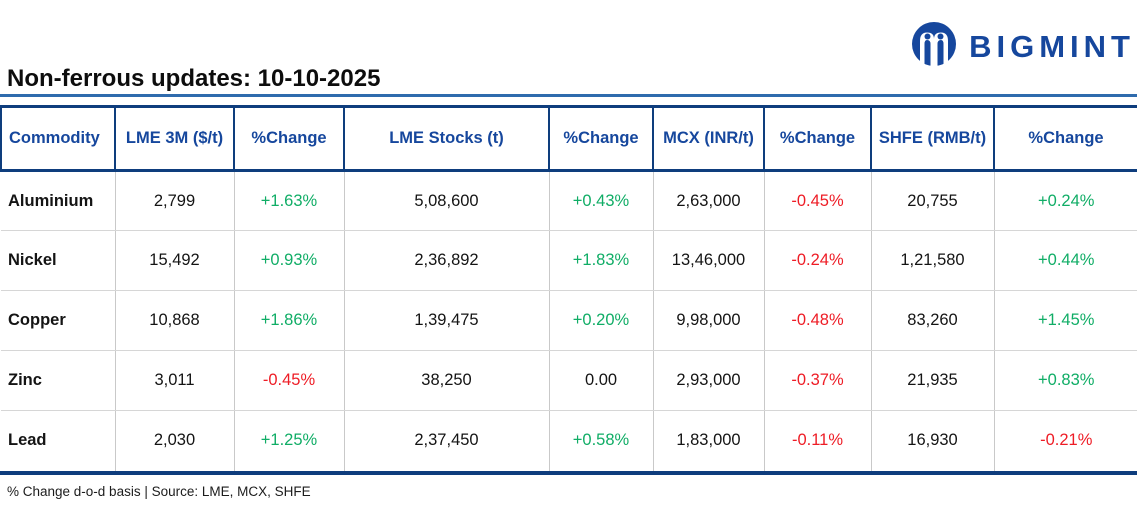 The image size is (1137, 516). I want to click on percent-change-cell: -0.24%, so click(818, 260).